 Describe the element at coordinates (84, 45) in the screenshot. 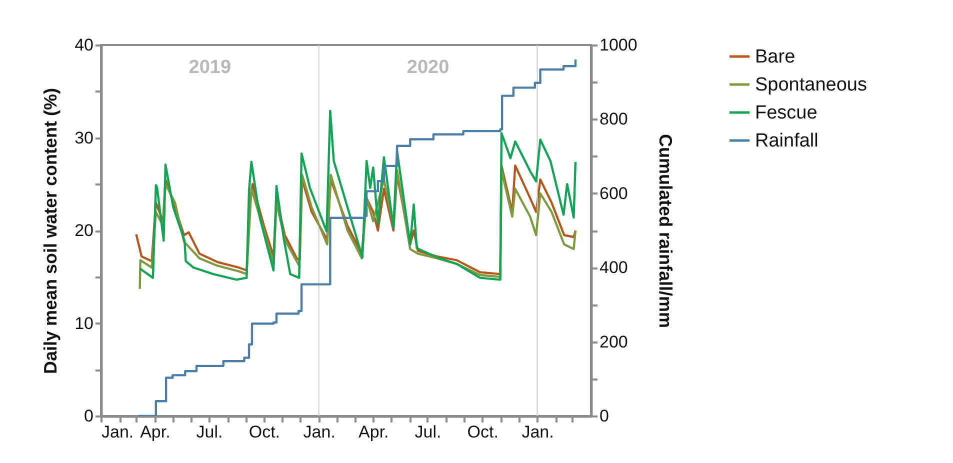

I see `y-tick-label: 40` at that location.